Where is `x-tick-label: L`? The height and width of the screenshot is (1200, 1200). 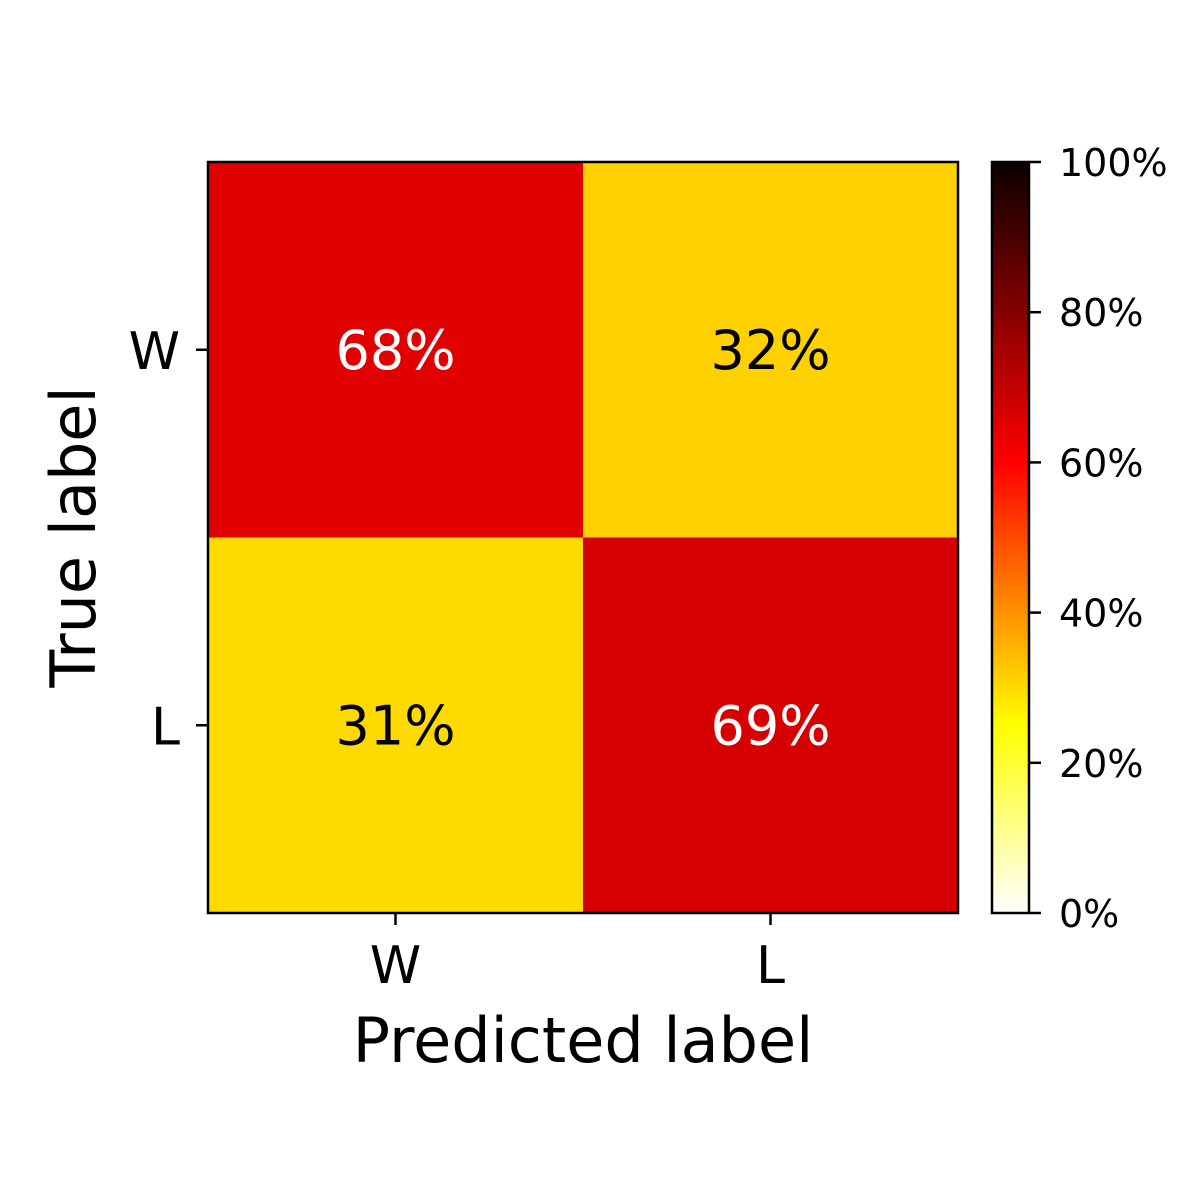 x-tick-label: L is located at coordinates (770, 966).